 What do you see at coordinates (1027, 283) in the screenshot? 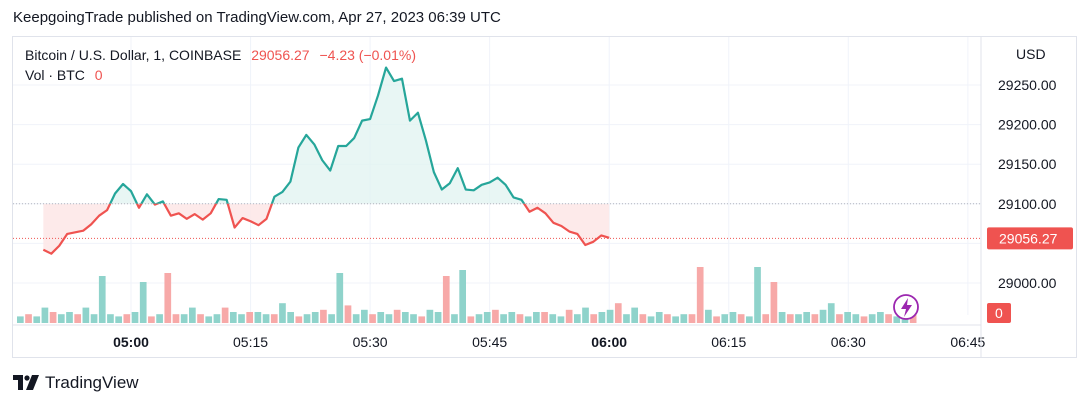
I see `price-tick-label: 29000.00` at bounding box center [1027, 283].